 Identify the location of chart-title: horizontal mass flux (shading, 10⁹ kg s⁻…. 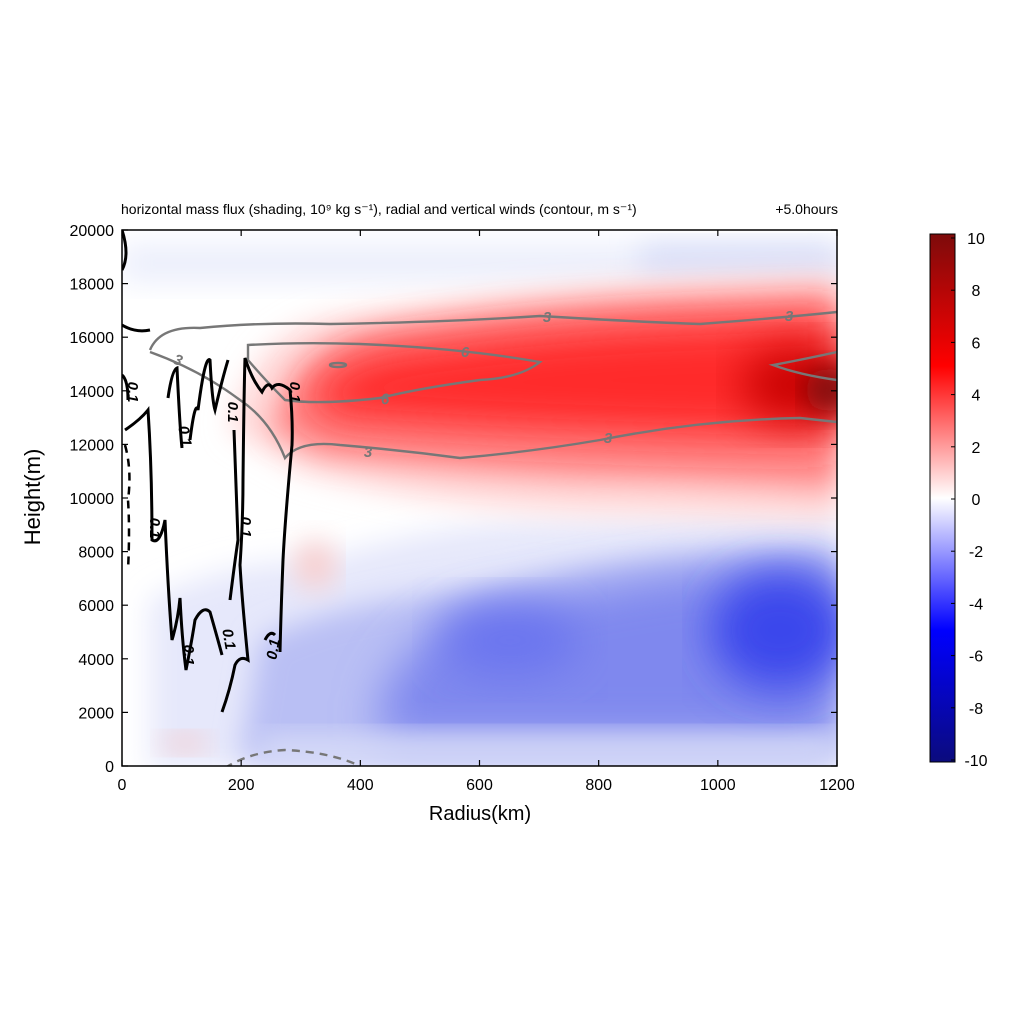
(379, 209).